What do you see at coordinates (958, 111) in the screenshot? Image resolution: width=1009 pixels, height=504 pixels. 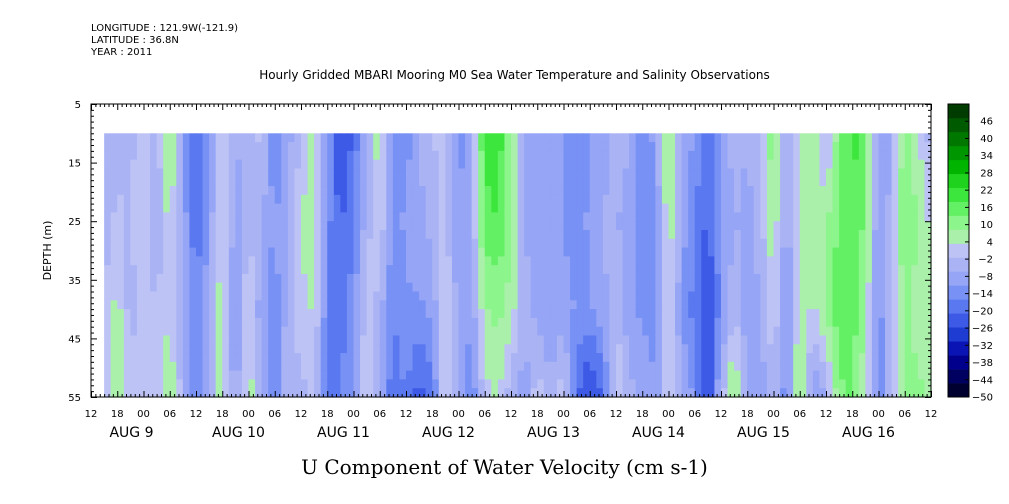 I see `colorbar-swatch` at bounding box center [958, 111].